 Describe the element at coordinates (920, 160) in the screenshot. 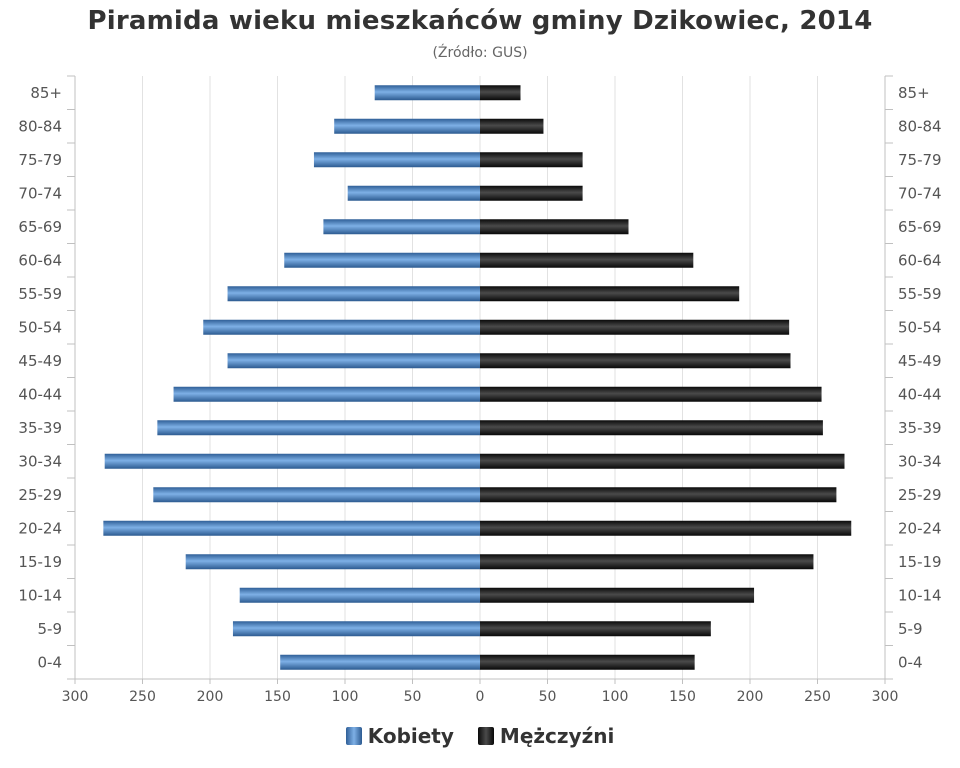

I see `y-category-label-right: 75-79` at that location.